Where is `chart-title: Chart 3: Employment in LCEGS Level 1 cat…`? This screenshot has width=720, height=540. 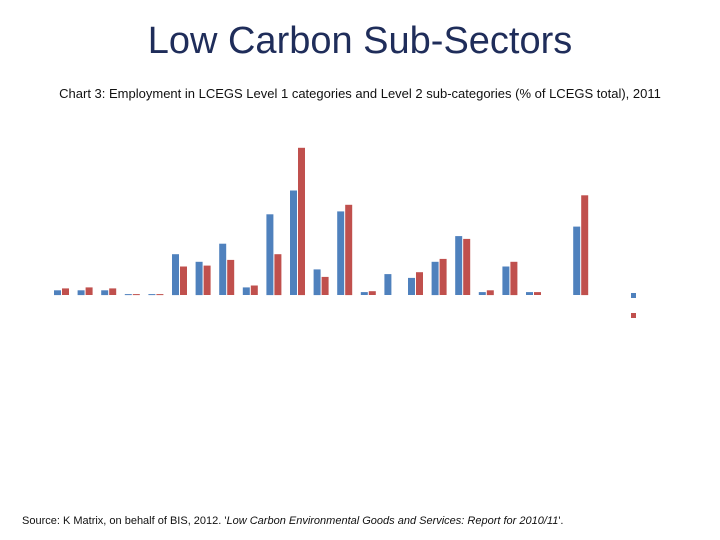 chart-title: Chart 3: Employment in LCEGS Level 1 cat… is located at coordinates (360, 93).